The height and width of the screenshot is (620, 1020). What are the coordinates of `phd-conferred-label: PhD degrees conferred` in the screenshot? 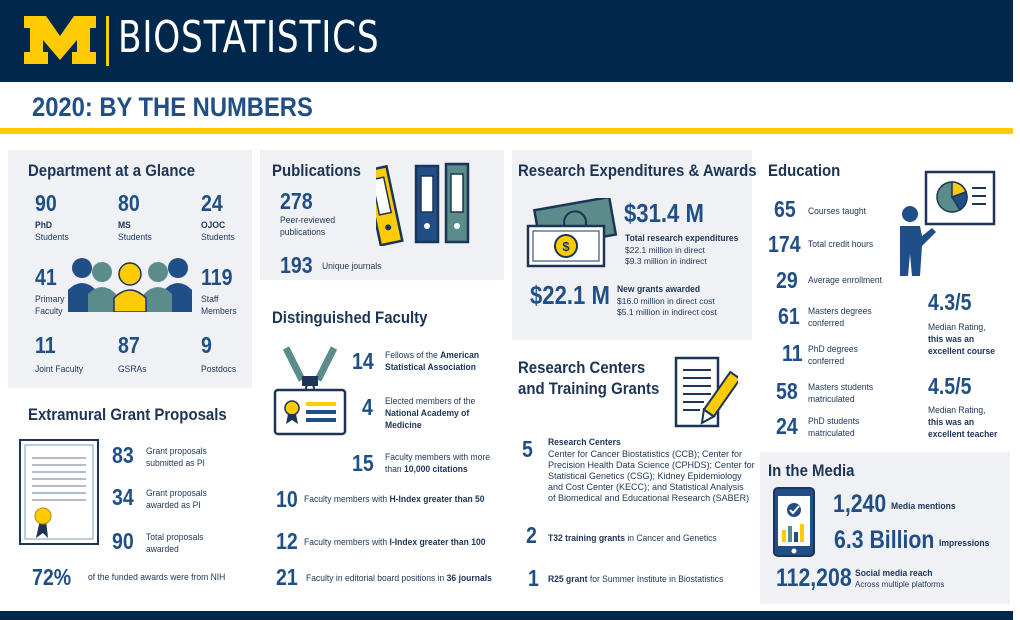 It's located at (833, 355).